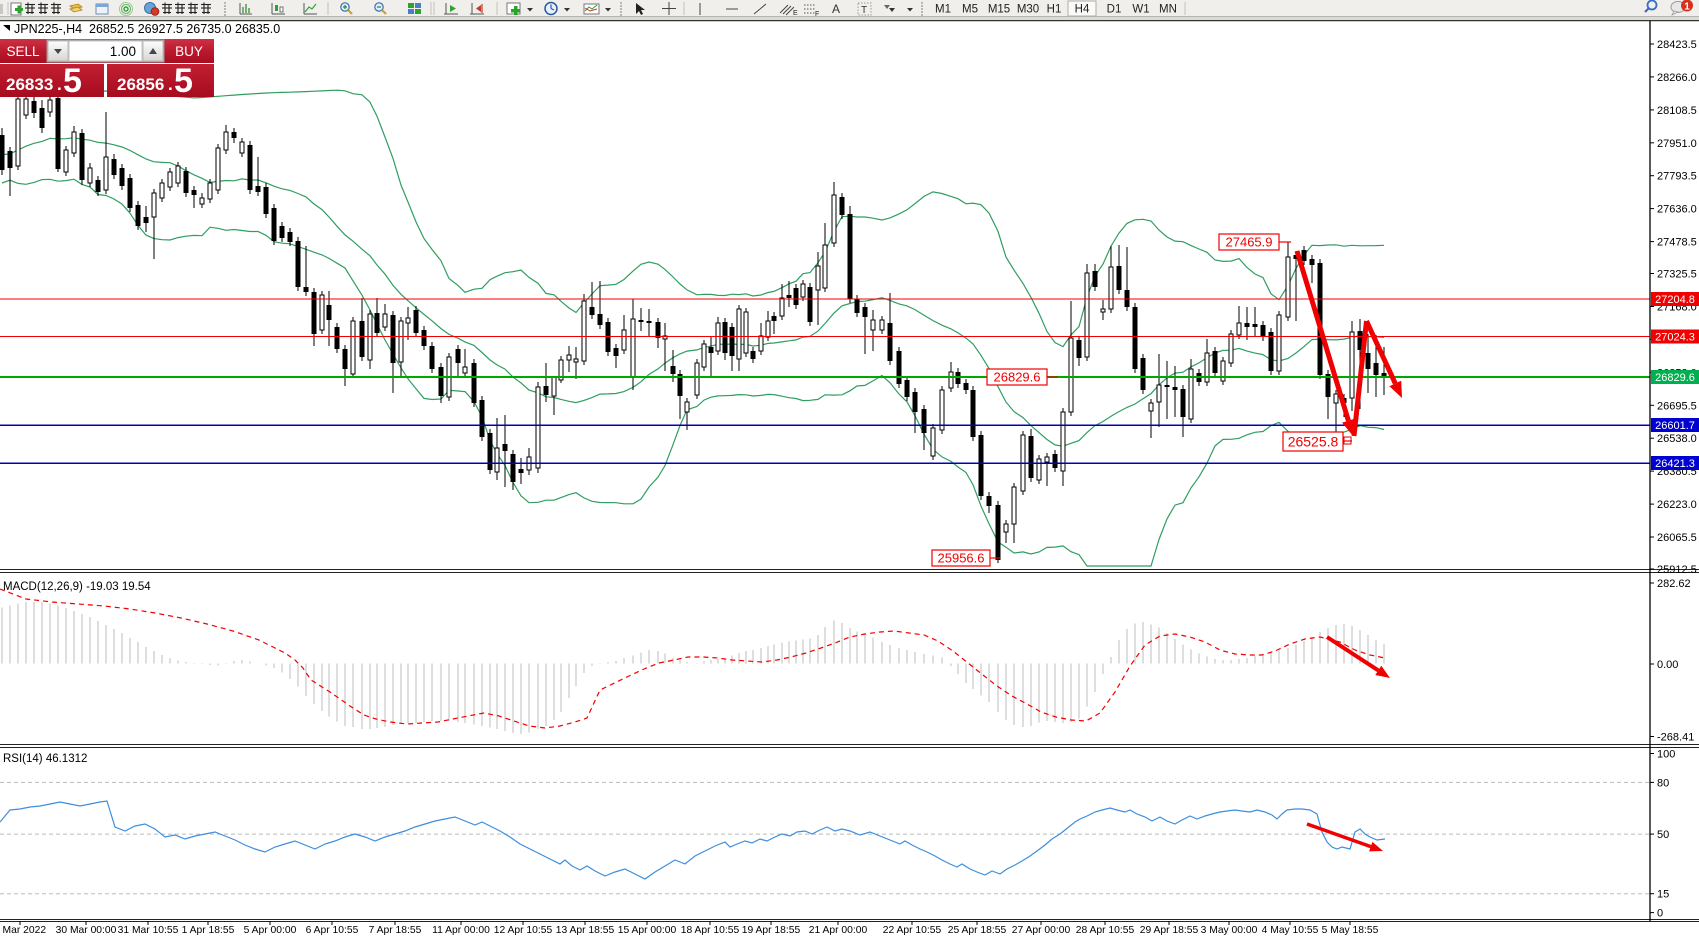  Describe the element at coordinates (1675, 426) in the screenshot. I see `svg-text: 26601.7` at that location.